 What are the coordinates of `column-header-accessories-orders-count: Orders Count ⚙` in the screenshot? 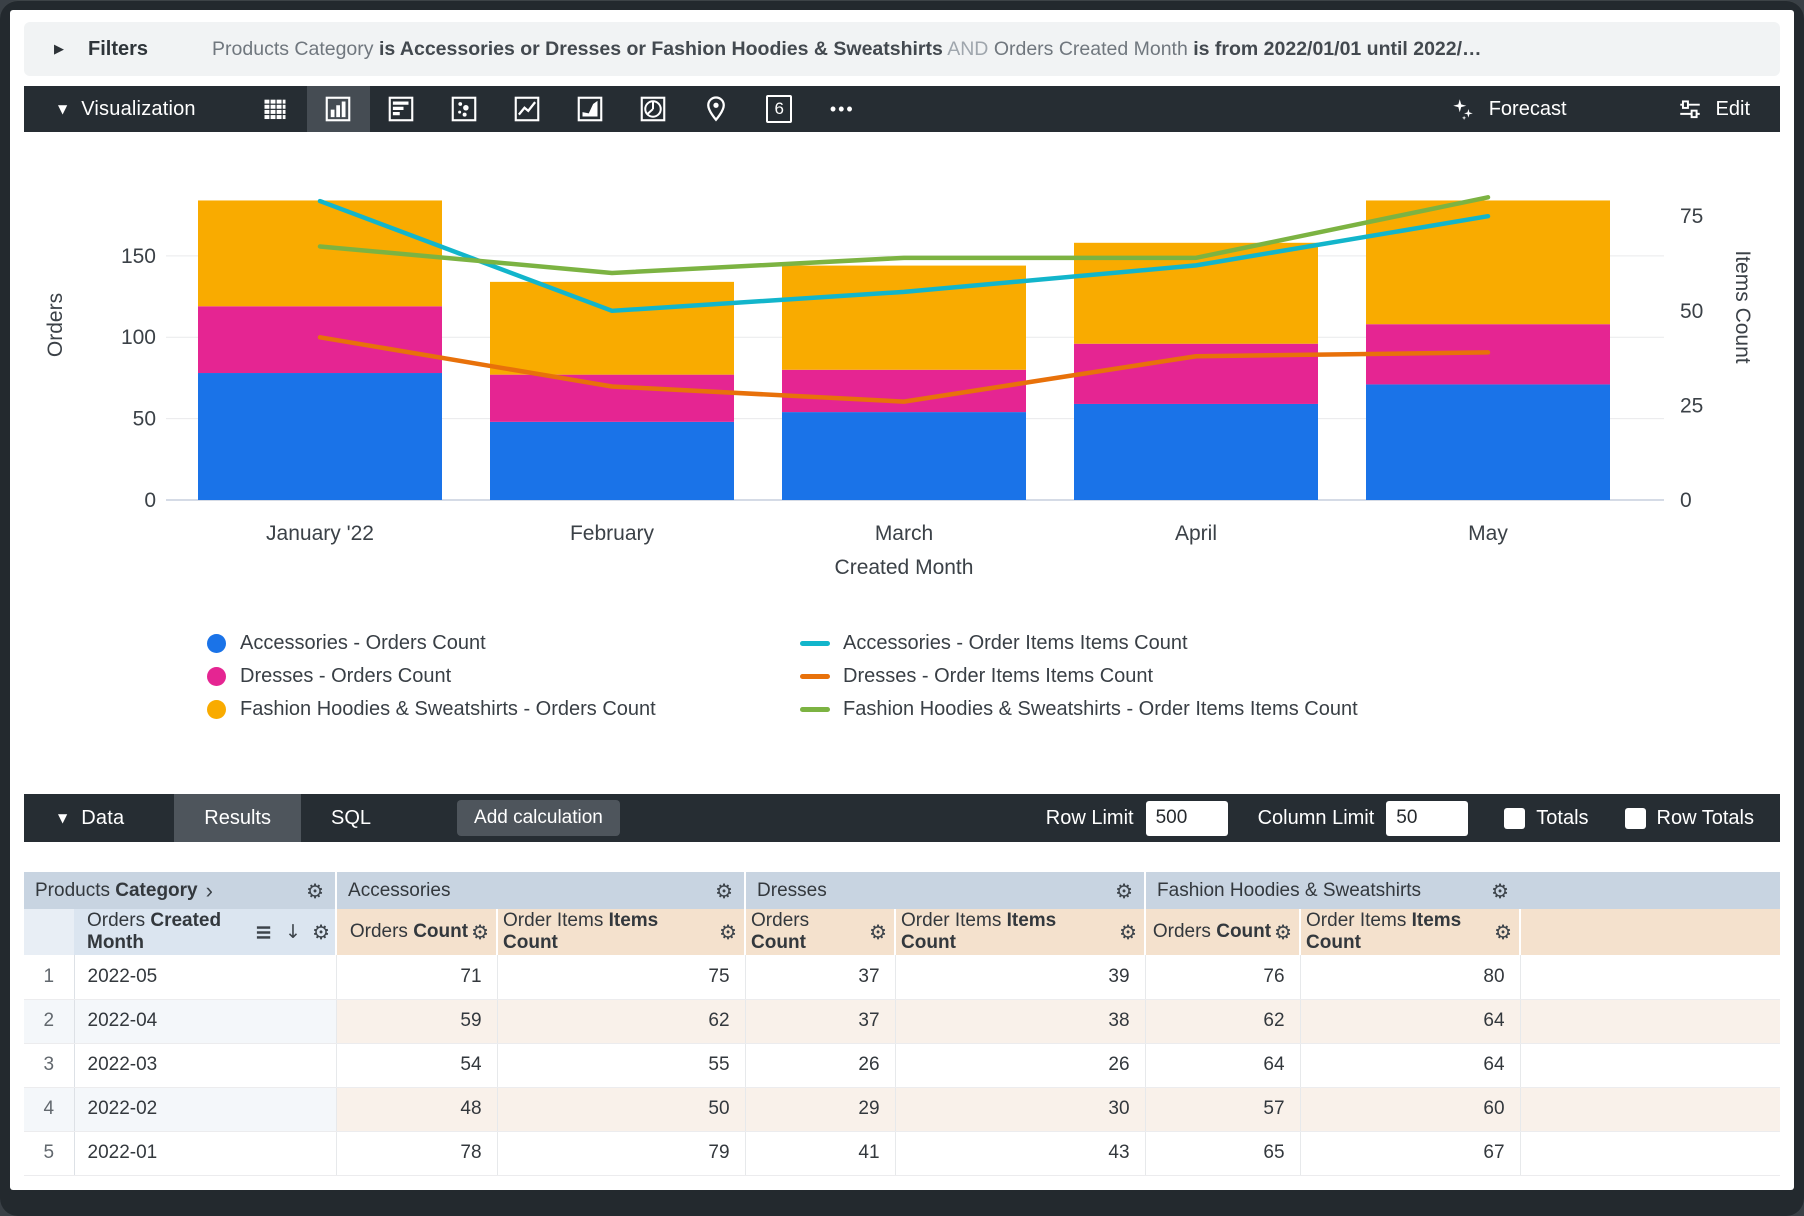 It's located at (416, 932).